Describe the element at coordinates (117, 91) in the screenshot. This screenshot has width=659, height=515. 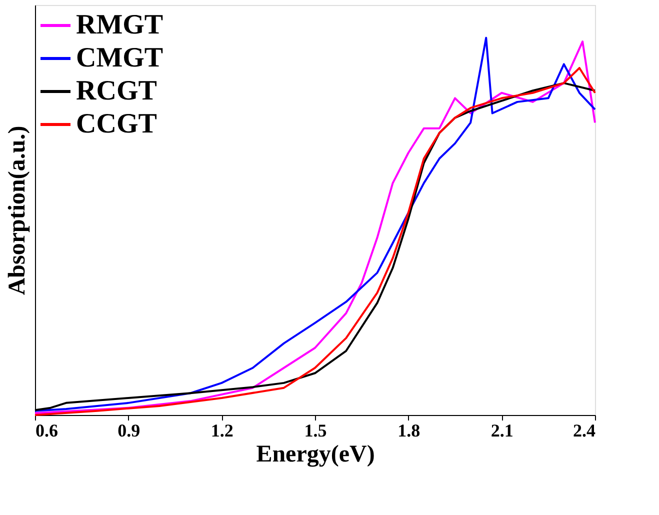
I see `legend-label: RCGT` at that location.